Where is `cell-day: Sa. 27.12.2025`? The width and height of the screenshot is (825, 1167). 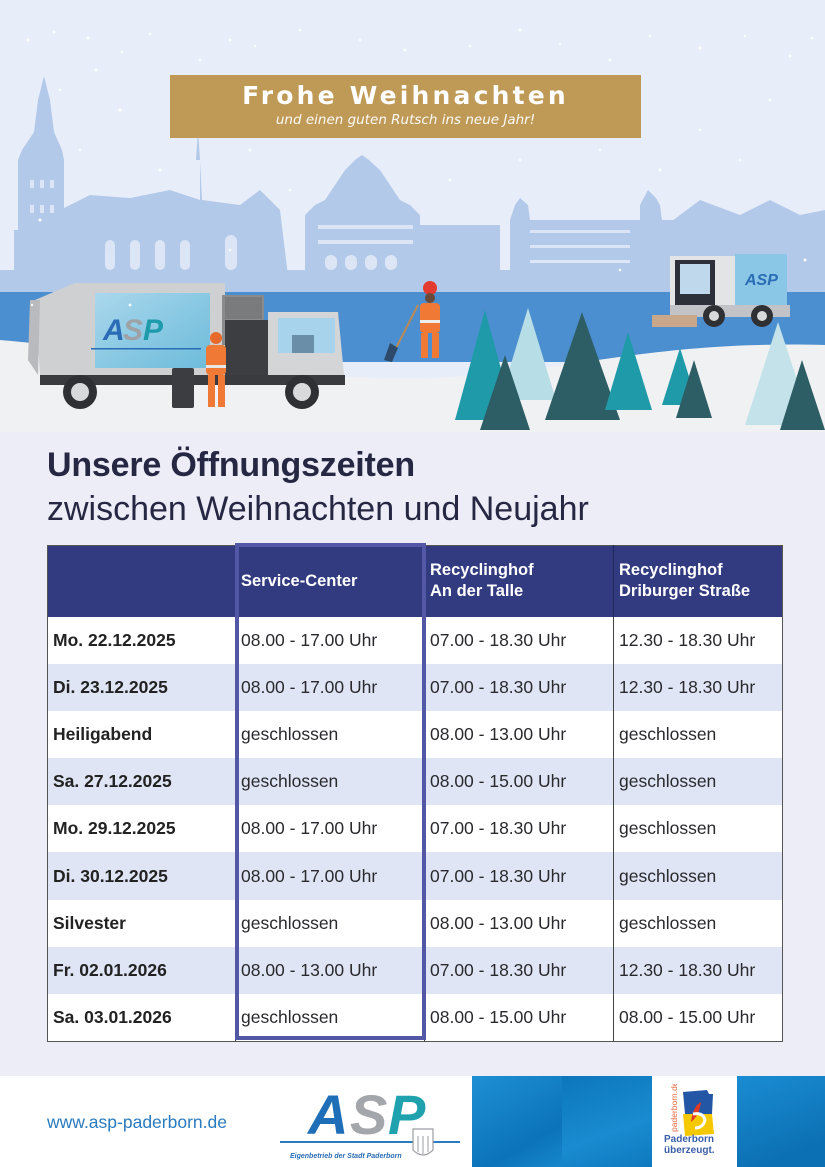
cell-day: Sa. 27.12.2025 is located at coordinates (141, 782).